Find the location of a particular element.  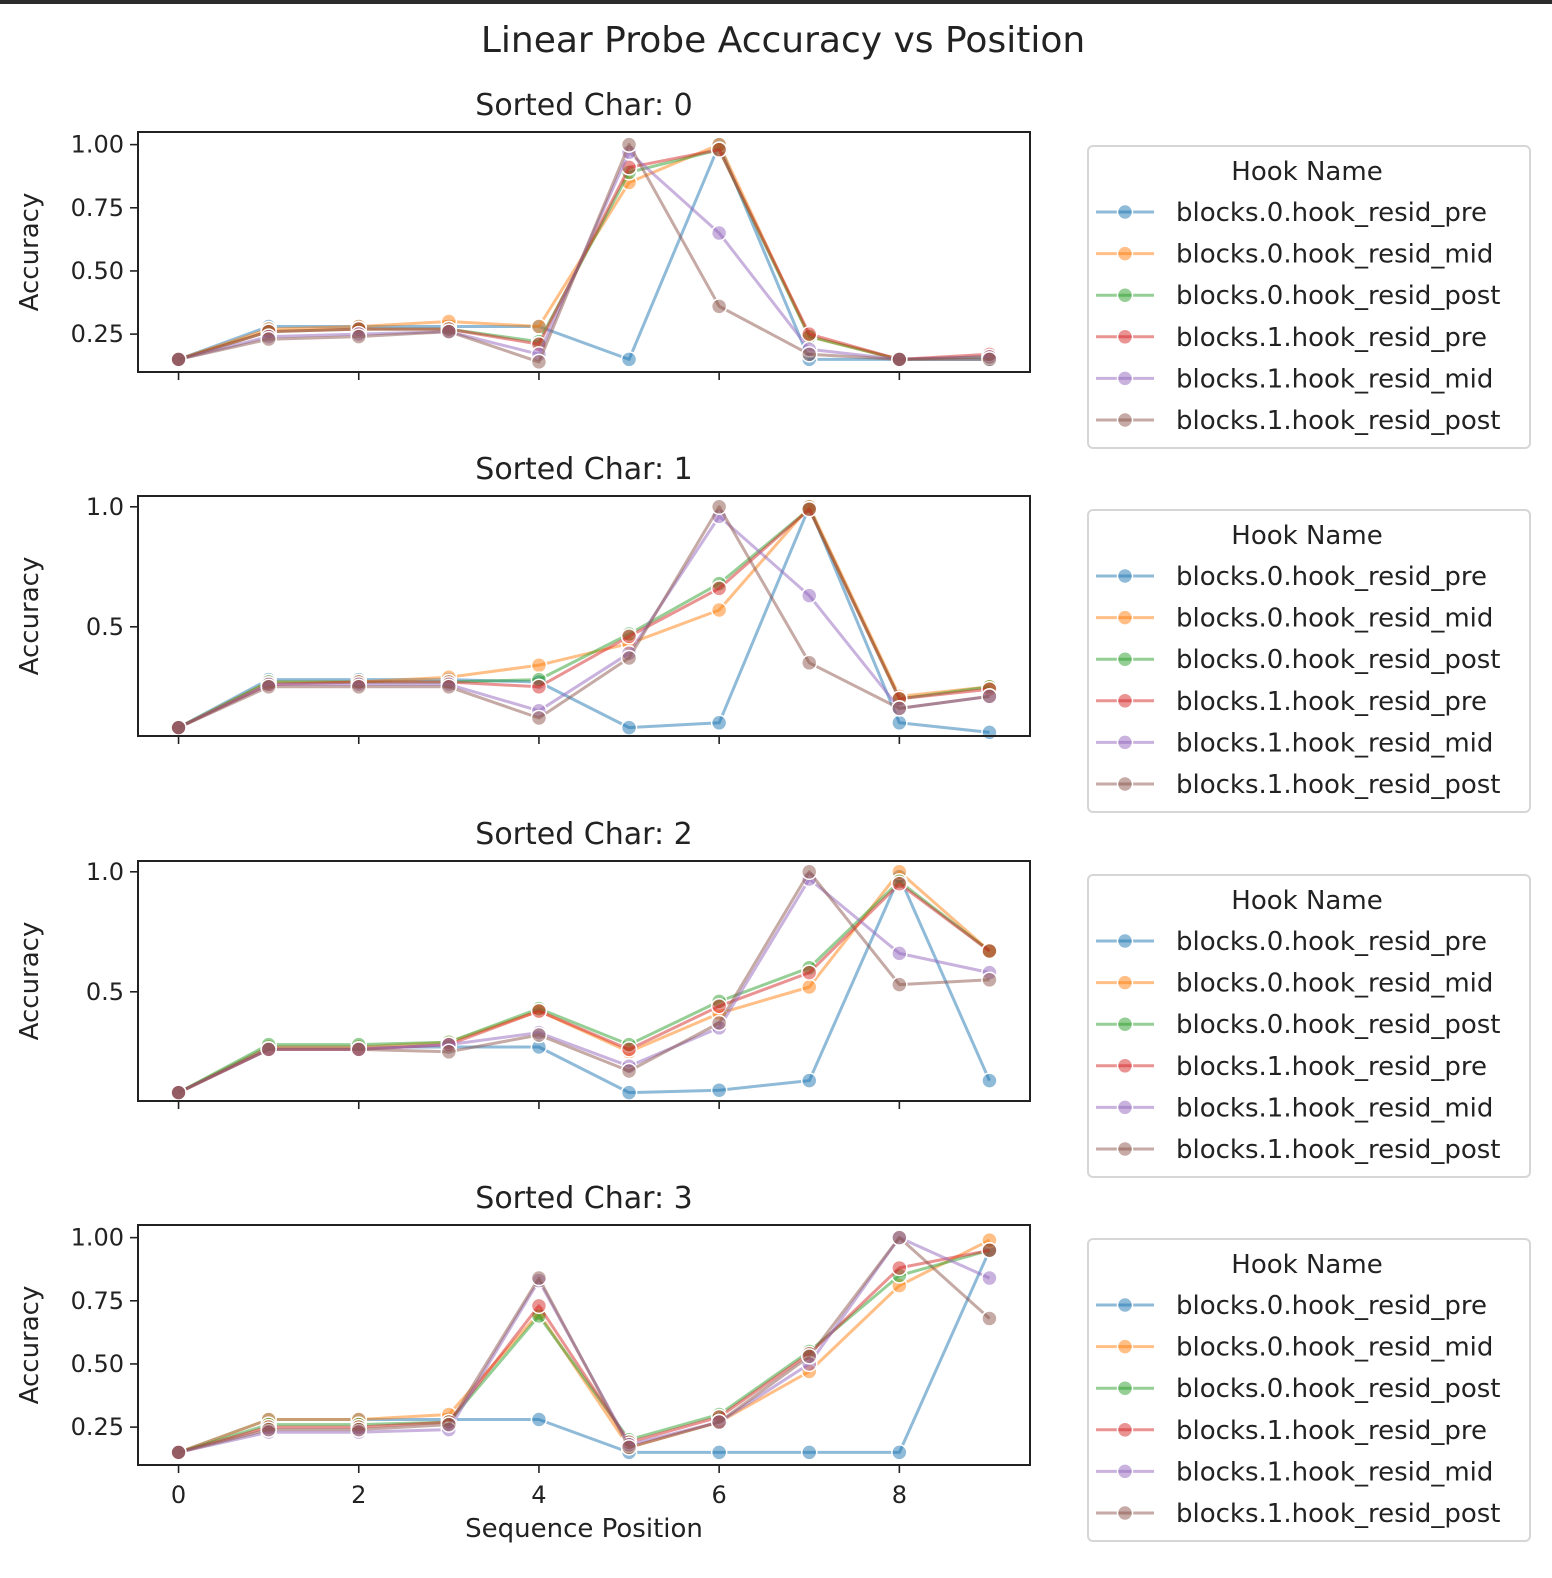

y-tick-label: 1.0 is located at coordinates (105, 507).